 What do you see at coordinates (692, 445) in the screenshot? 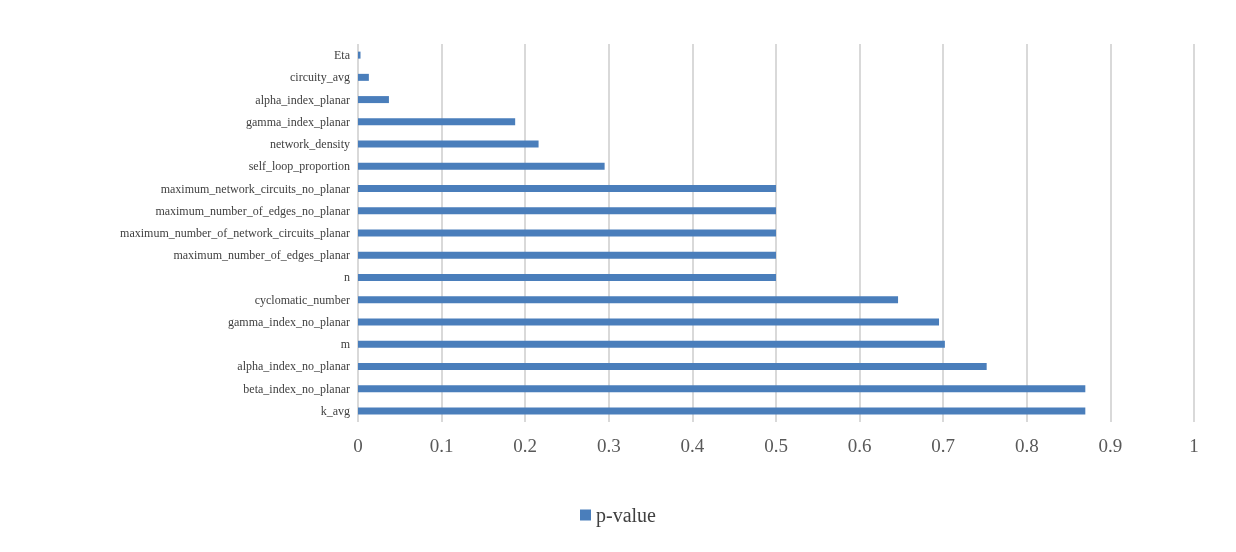
I see `x-tick-label: 0.4` at bounding box center [692, 445].